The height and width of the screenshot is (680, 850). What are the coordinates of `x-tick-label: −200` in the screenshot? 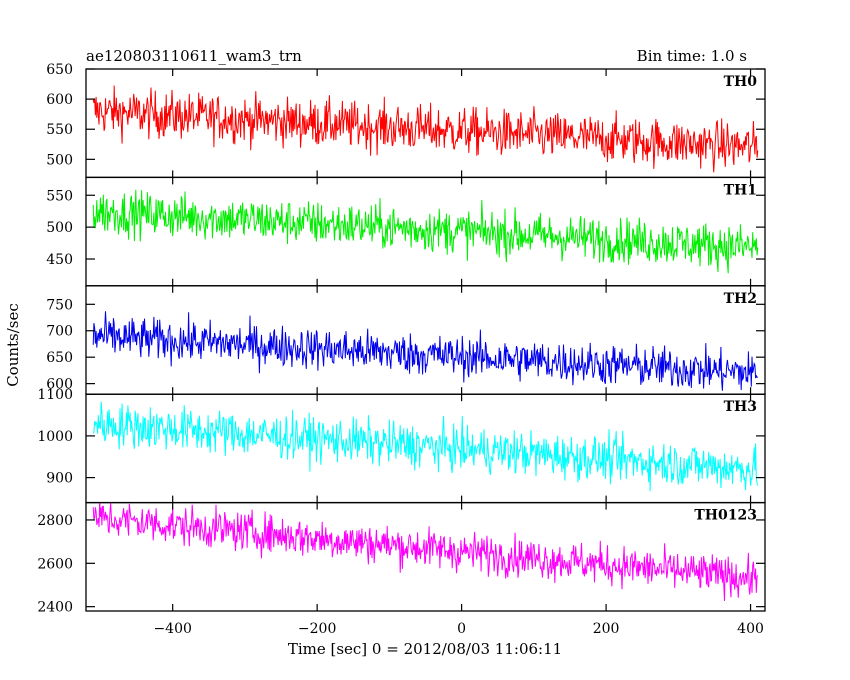 It's located at (317, 629).